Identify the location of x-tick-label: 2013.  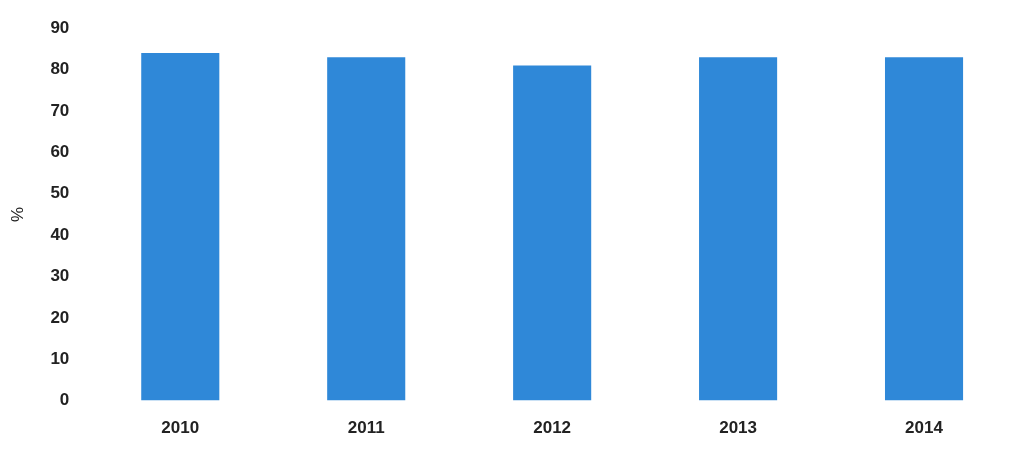
(738, 428).